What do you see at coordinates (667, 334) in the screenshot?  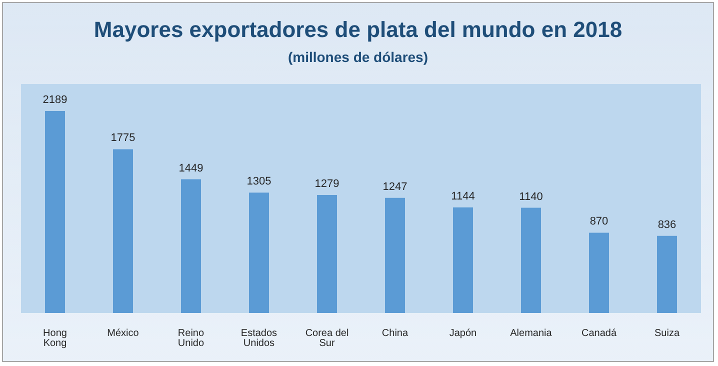 I see `x-tick-label: Suiza` at bounding box center [667, 334].